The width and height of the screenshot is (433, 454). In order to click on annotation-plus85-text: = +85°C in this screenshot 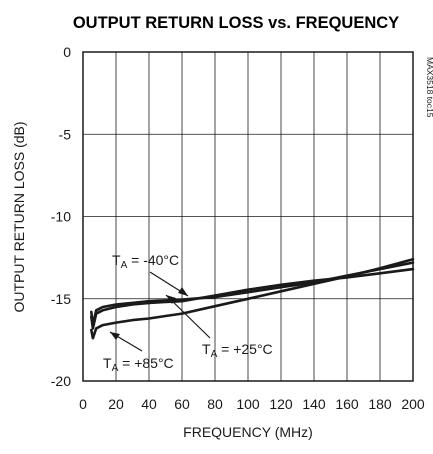, I will do `click(145, 363)`.